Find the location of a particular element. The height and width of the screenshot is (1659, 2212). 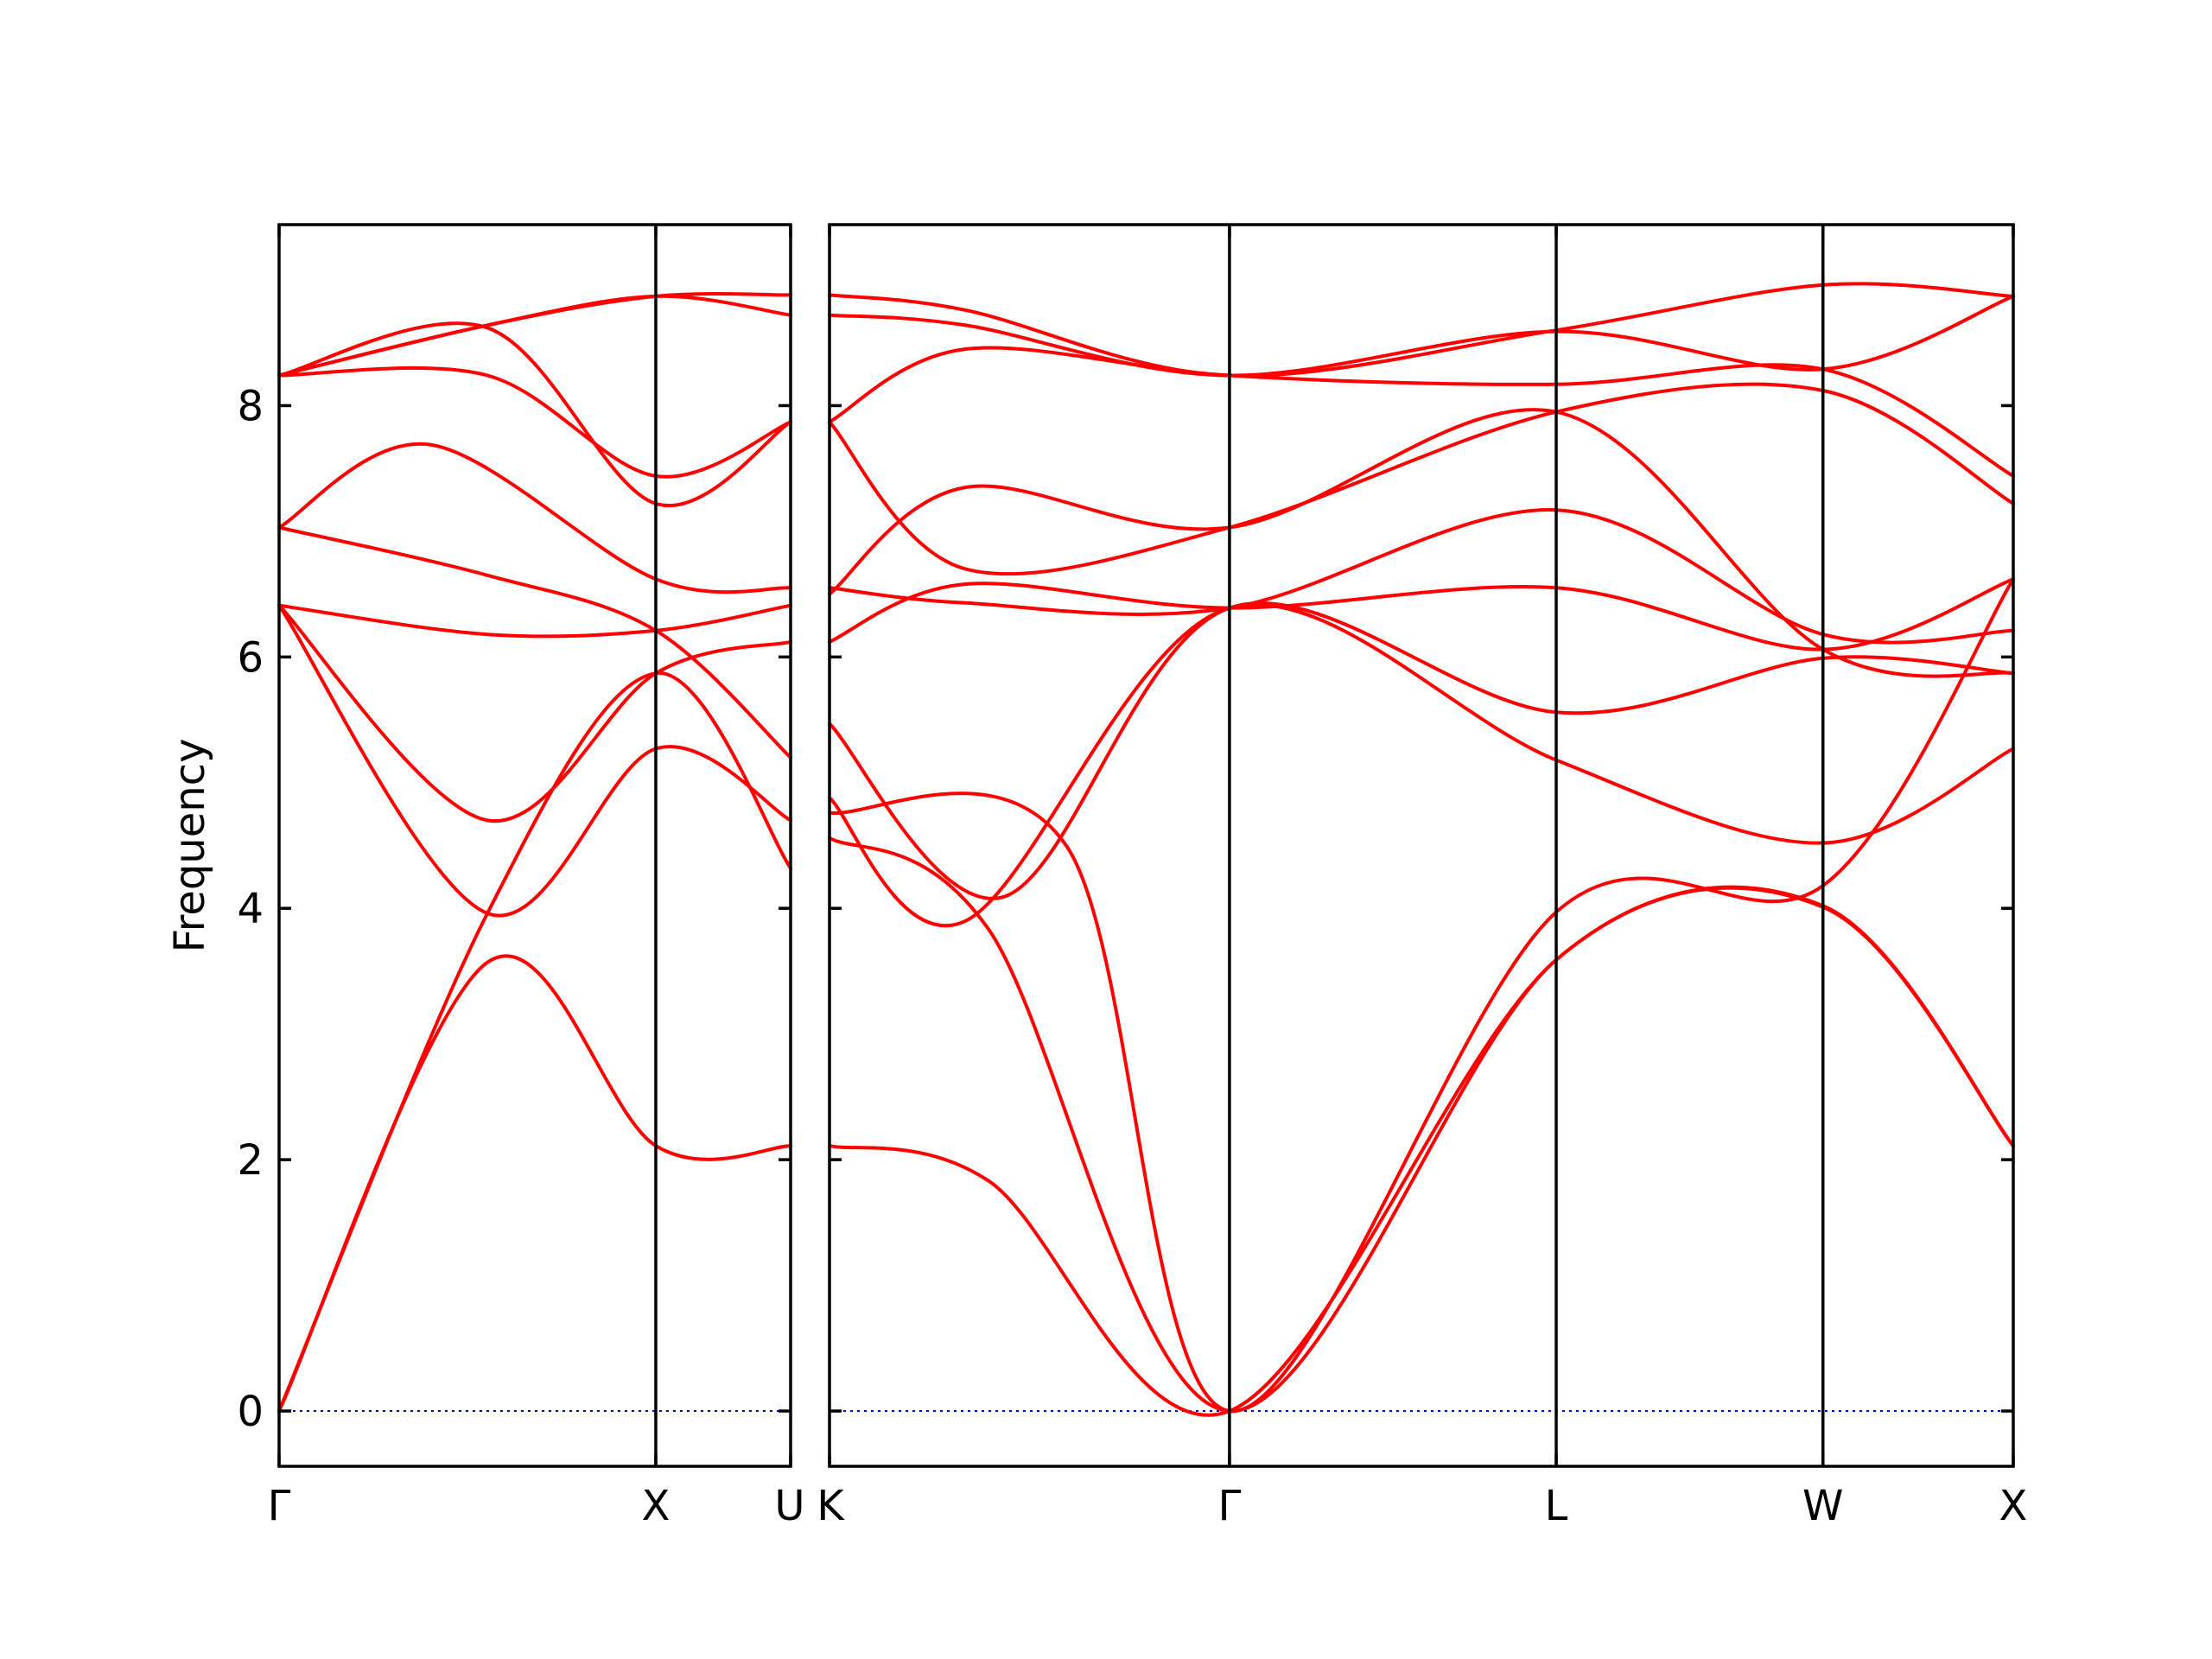

y-axis-ticks: 0 2 4 6 8 is located at coordinates (250, 909).